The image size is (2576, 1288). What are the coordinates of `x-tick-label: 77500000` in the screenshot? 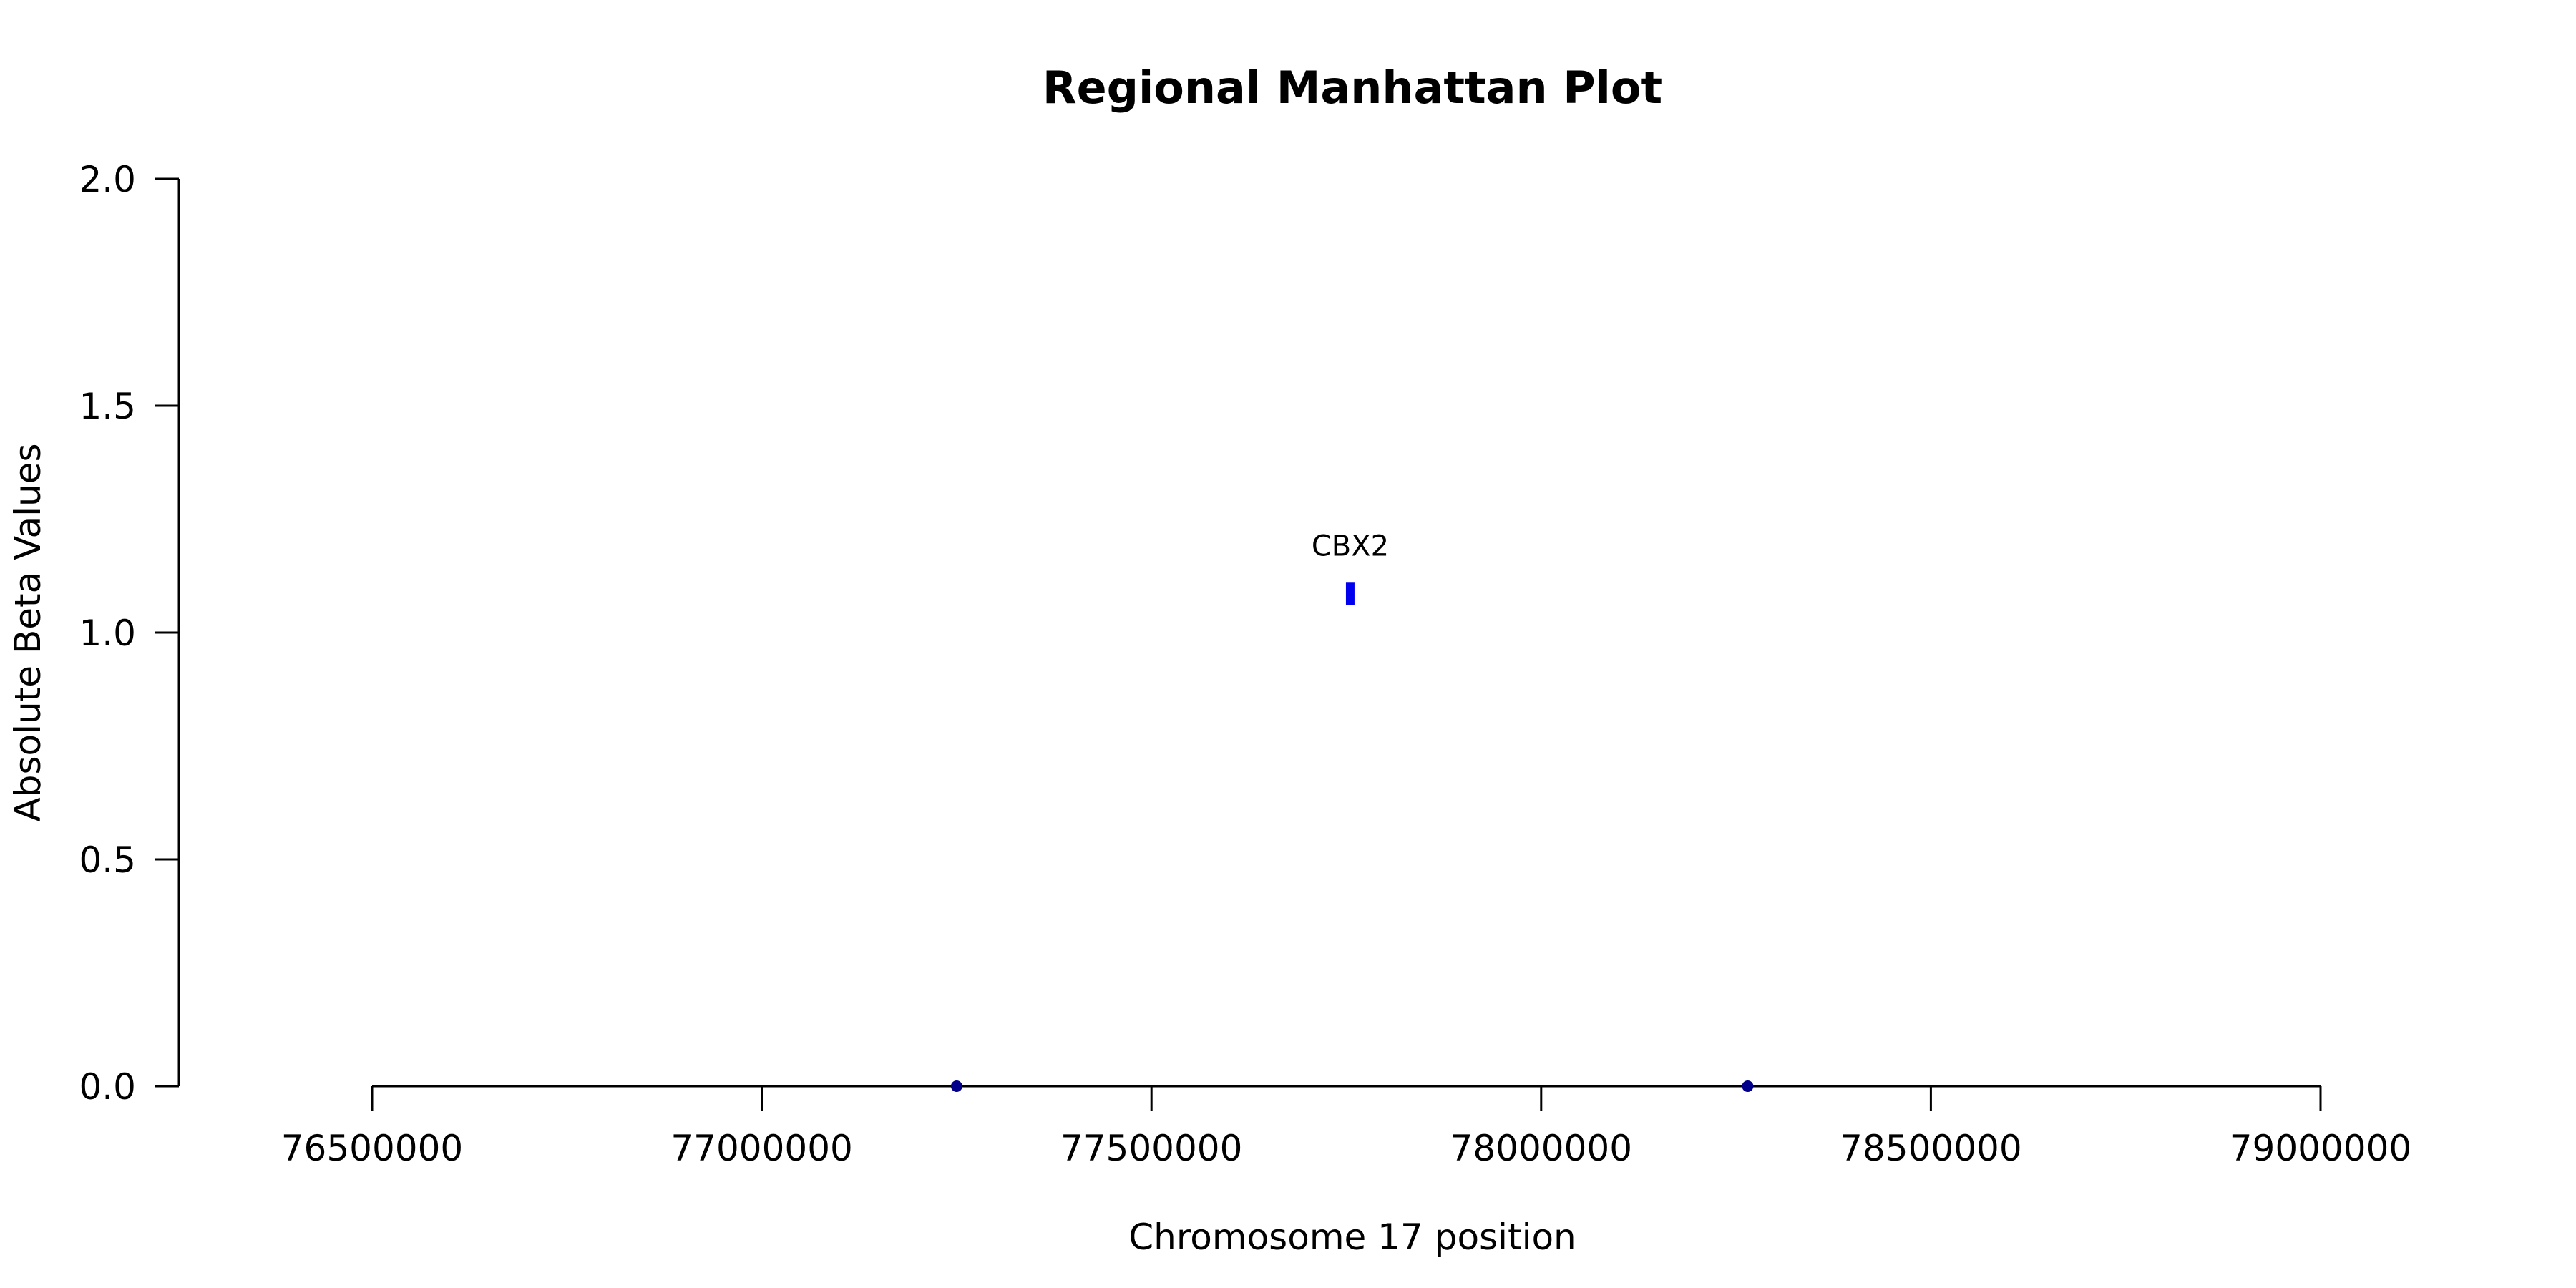 It's located at (1151, 1148).